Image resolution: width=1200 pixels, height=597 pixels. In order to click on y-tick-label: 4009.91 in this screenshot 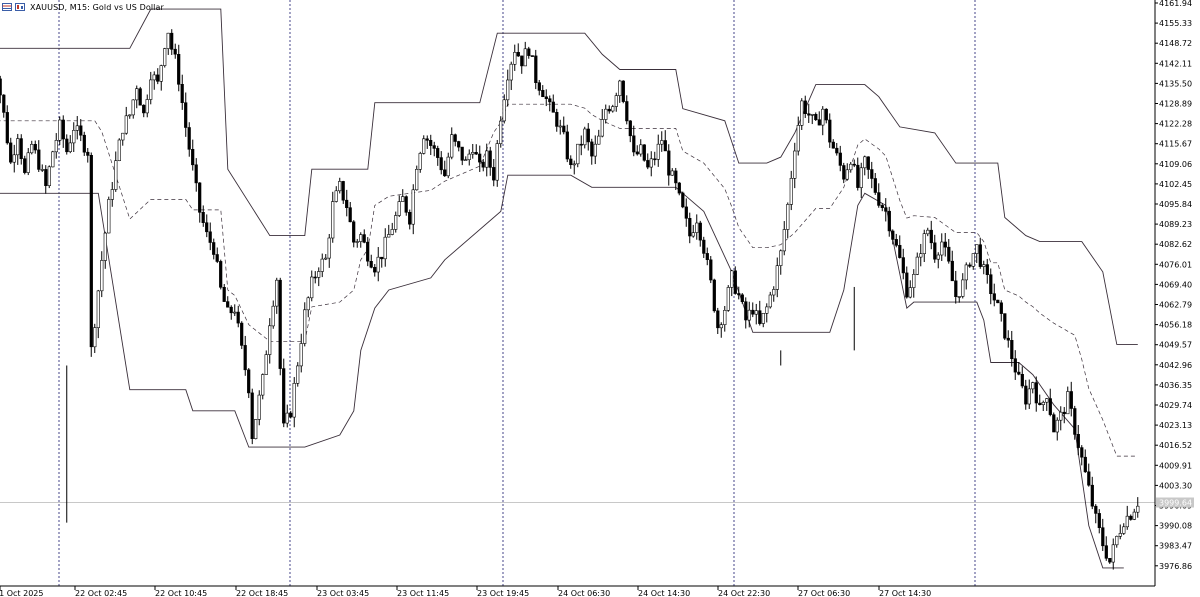, I will do `click(1175, 465)`.